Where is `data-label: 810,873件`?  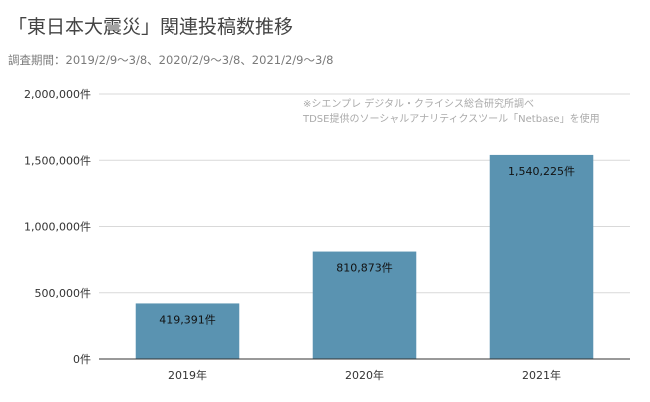 data-label: 810,873件 is located at coordinates (364, 268).